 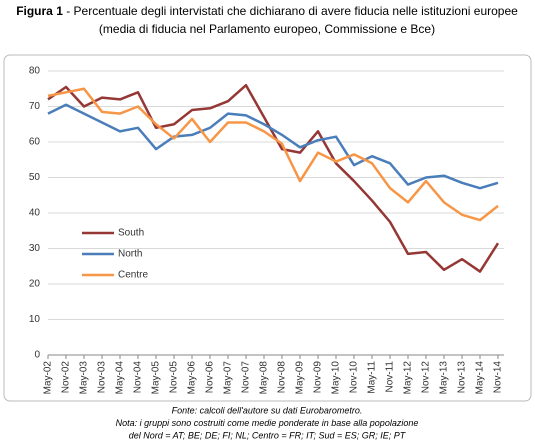 I want to click on x-tick-label: May-04, so click(x=120, y=378).